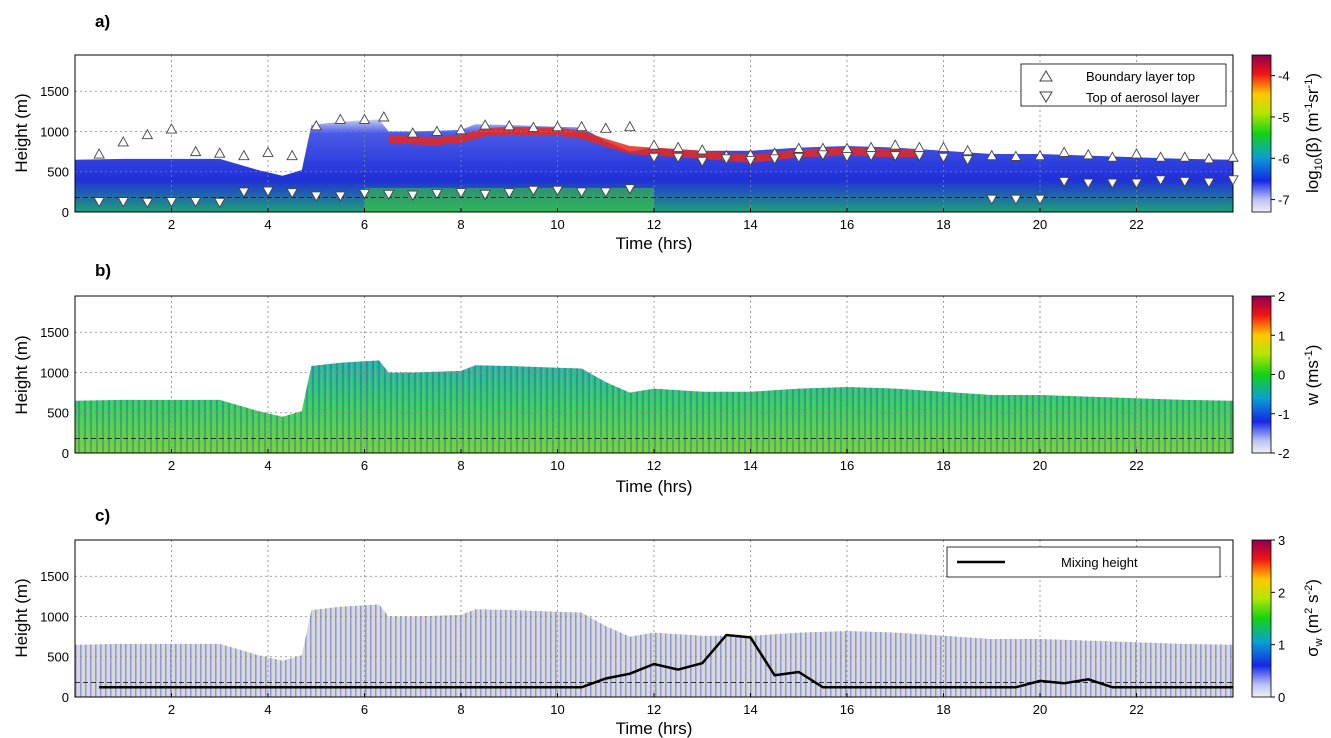 The height and width of the screenshot is (738, 1331). What do you see at coordinates (847, 465) in the screenshot?
I see `x-tick-label: 16` at bounding box center [847, 465].